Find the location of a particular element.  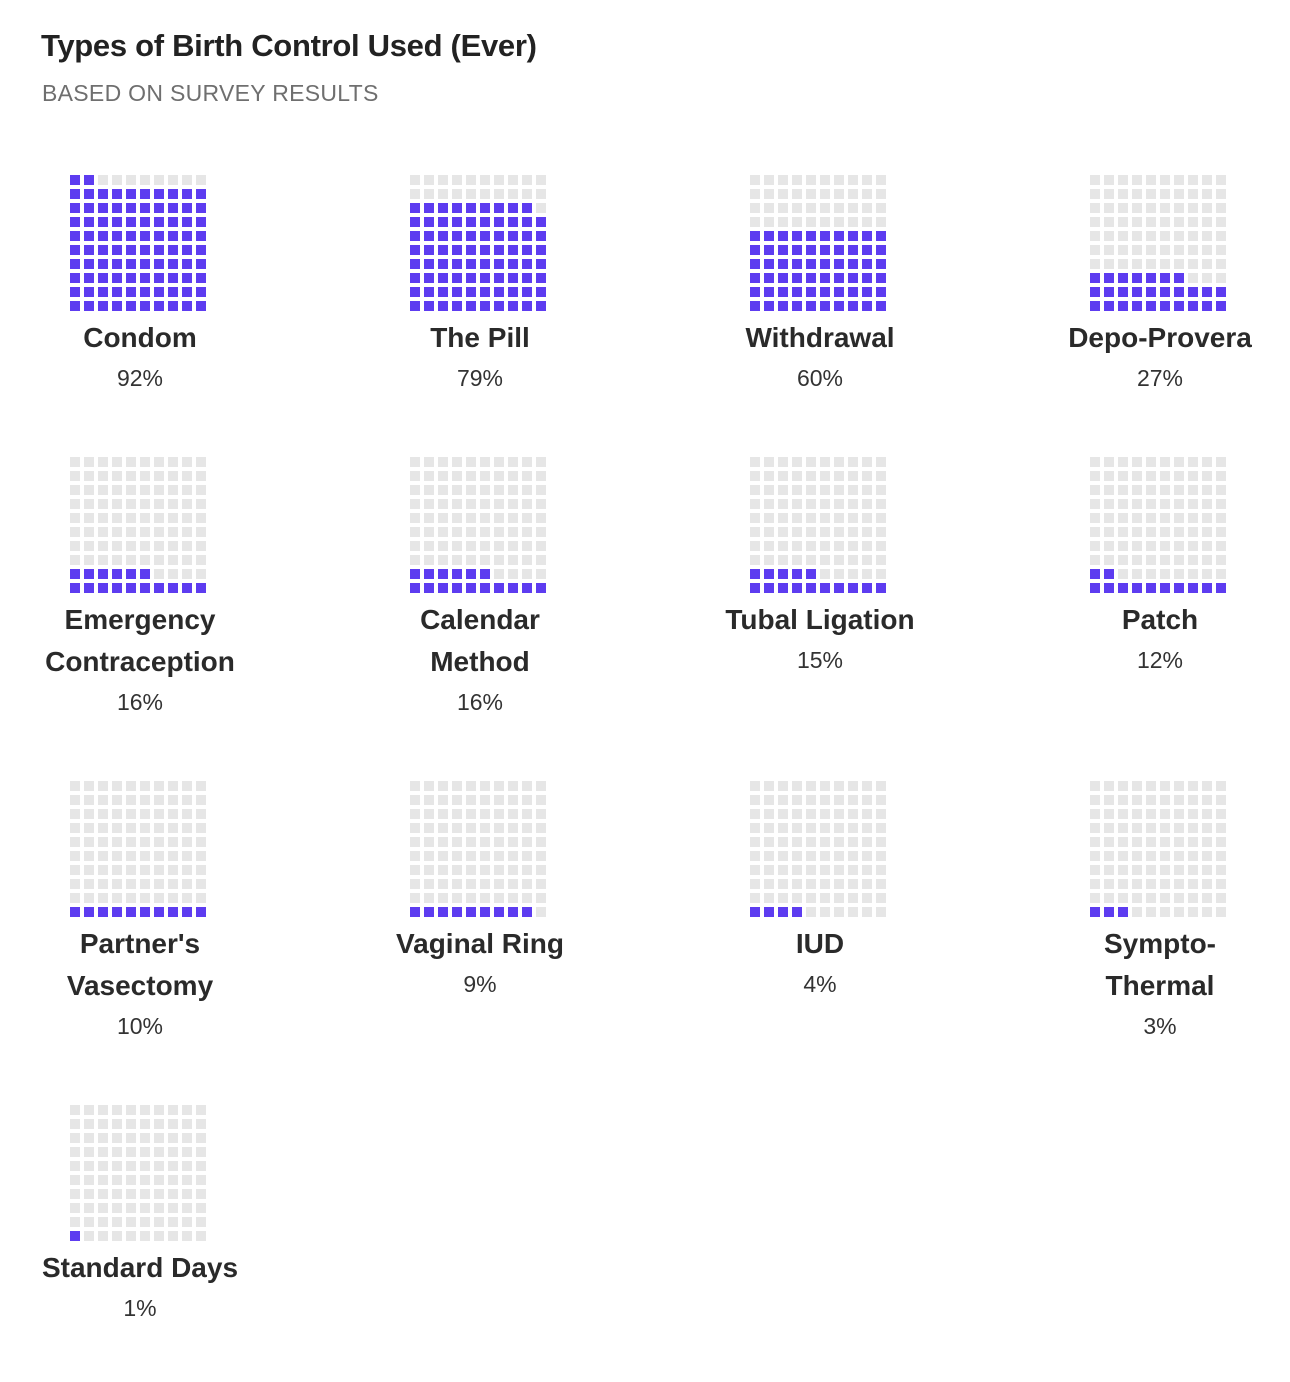

percent-value: 4% is located at coordinates (820, 984).